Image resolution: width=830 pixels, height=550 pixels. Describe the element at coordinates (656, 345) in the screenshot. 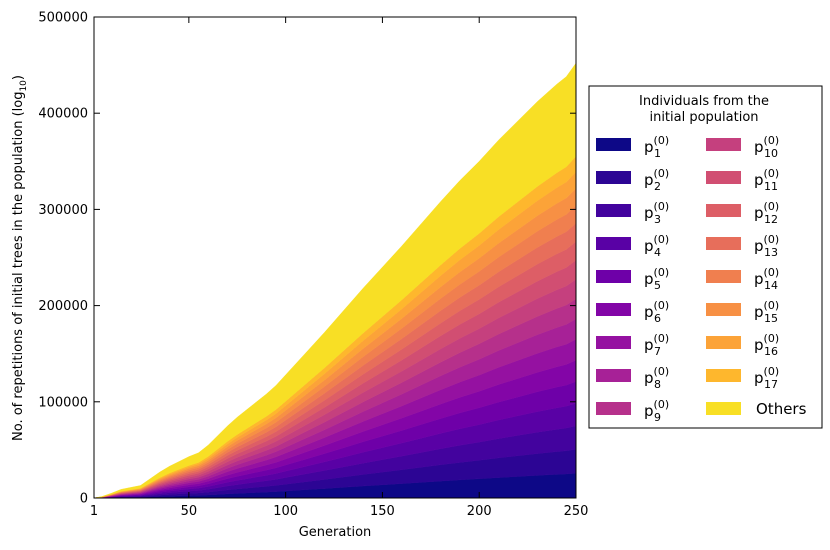

I see `legend-label: p(0) 7` at that location.